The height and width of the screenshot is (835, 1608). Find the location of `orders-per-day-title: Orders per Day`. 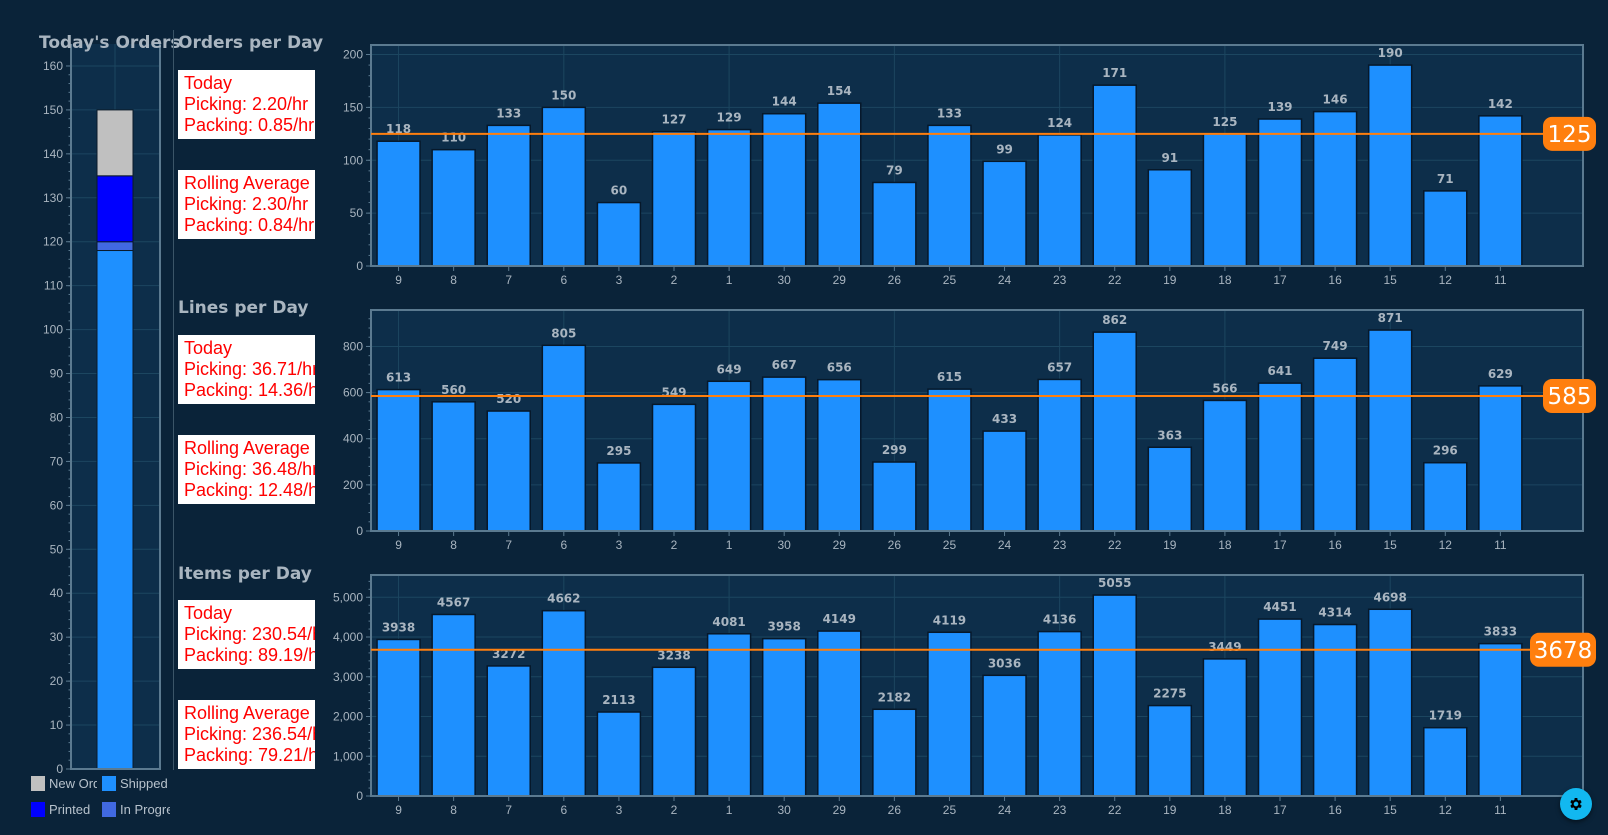

orders-per-day-title: Orders per Day is located at coordinates (251, 43).